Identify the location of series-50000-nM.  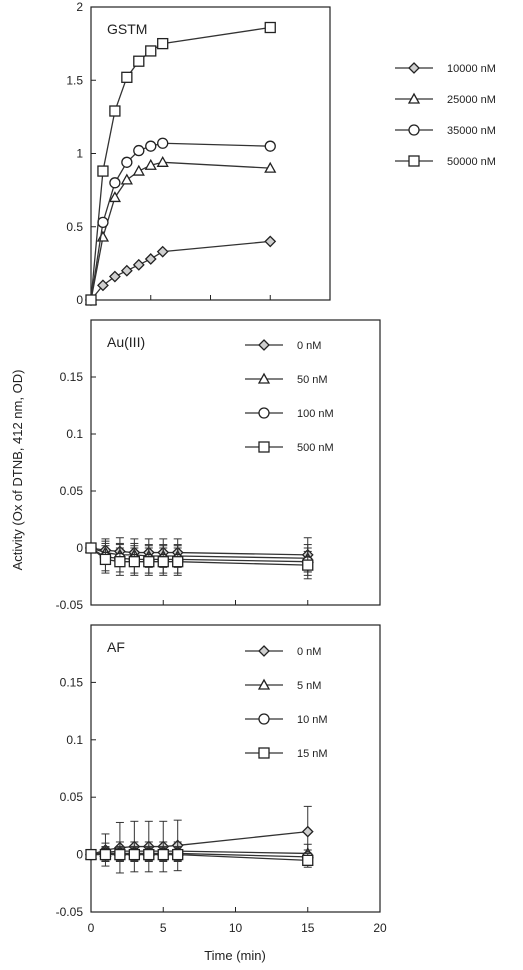
(180, 163).